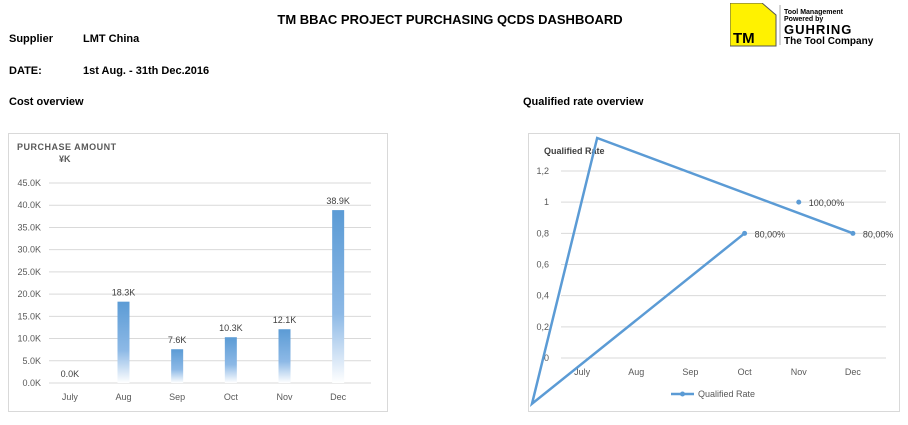 The height and width of the screenshot is (425, 908). Describe the element at coordinates (29, 183) in the screenshot. I see `y-tick-label: 45.0K` at that location.